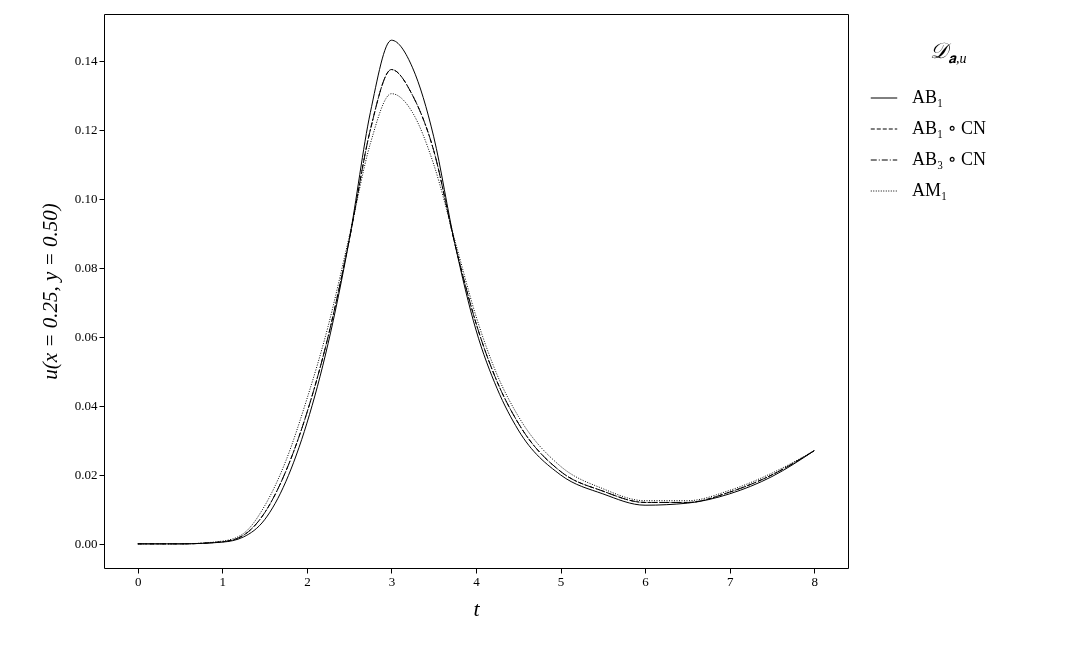  I want to click on legend-label: AB₃ ∘ CN, so click(949, 159).